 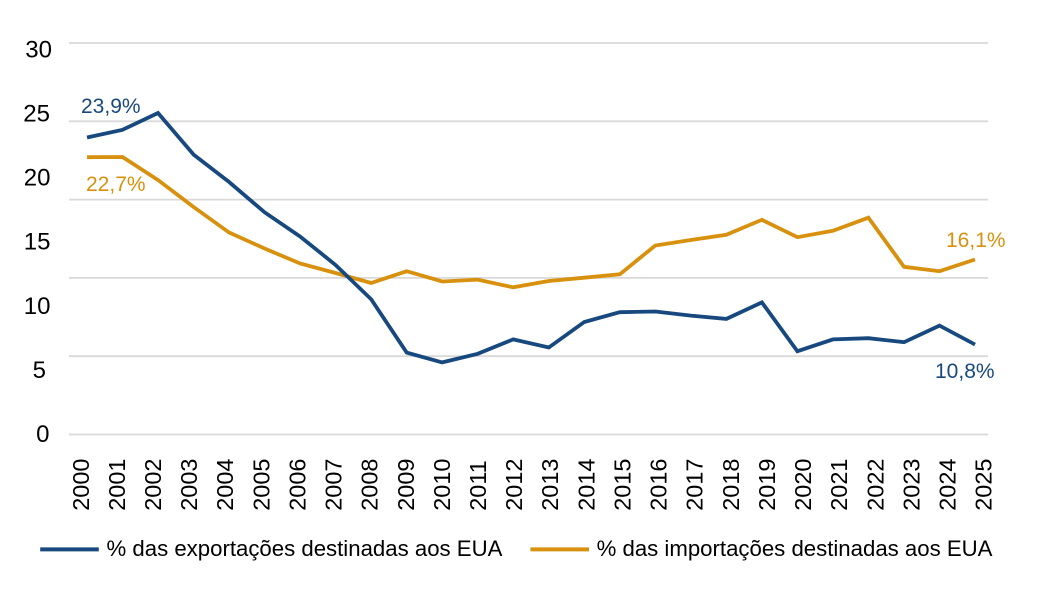 I want to click on svg-text: 2008, so click(x=370, y=485).